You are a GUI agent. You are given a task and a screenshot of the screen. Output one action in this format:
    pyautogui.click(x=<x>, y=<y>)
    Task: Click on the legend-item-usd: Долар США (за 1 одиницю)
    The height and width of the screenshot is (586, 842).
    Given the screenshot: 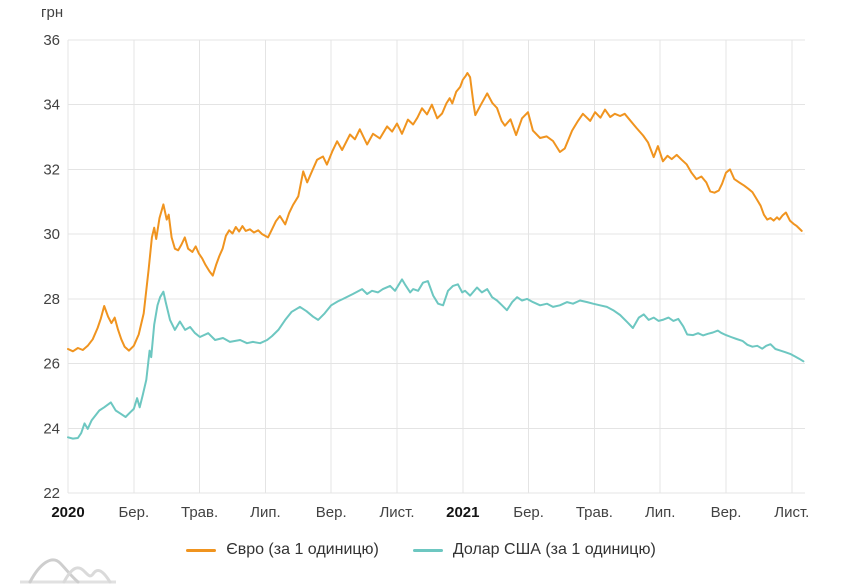 What is the action you would take?
    pyautogui.click(x=534, y=550)
    